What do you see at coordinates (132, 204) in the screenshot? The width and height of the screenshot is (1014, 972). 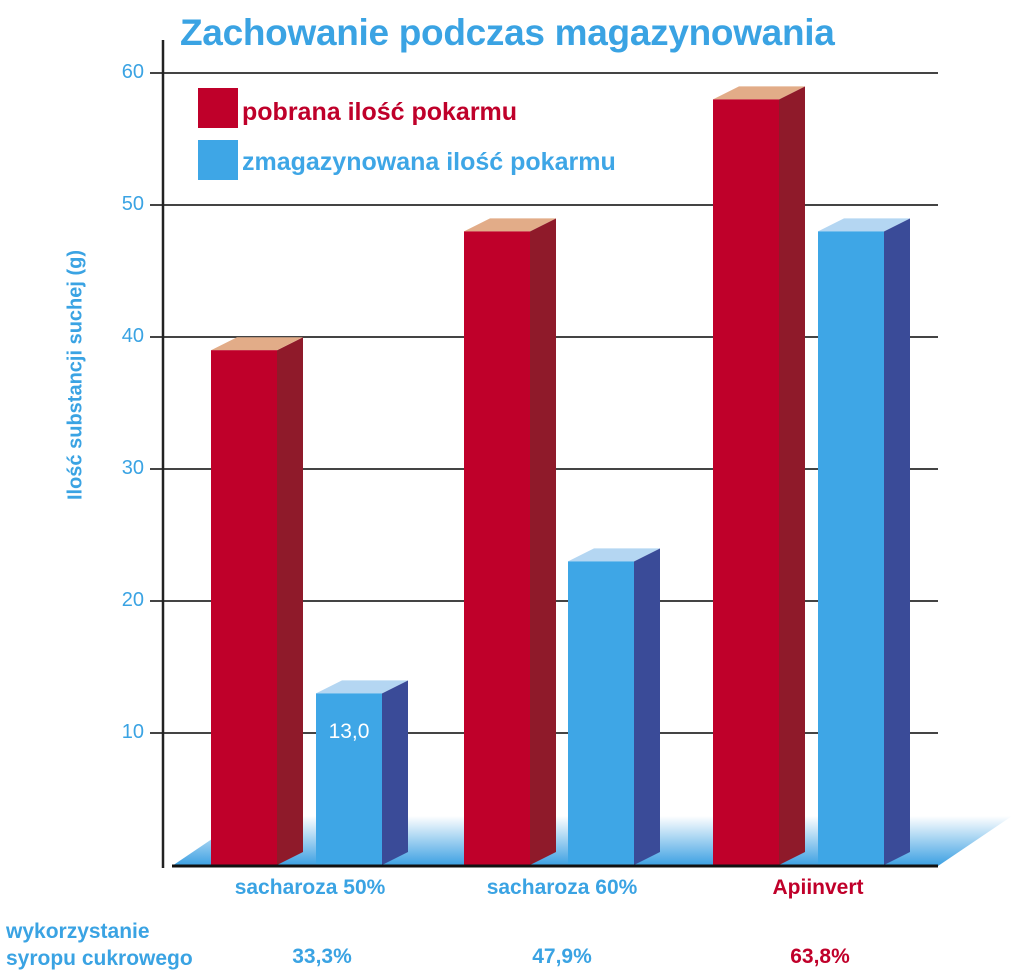 I see `y-tick-label-50: 50` at bounding box center [132, 204].